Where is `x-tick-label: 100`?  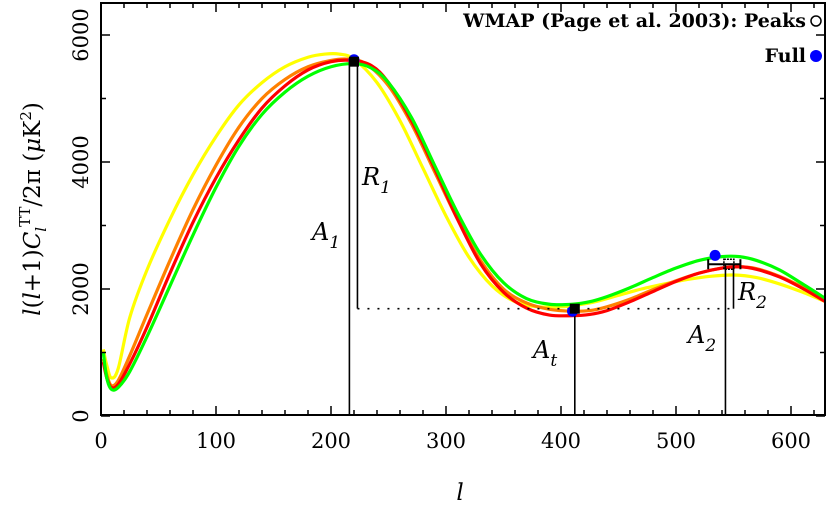 x-tick-label: 100 is located at coordinates (216, 441).